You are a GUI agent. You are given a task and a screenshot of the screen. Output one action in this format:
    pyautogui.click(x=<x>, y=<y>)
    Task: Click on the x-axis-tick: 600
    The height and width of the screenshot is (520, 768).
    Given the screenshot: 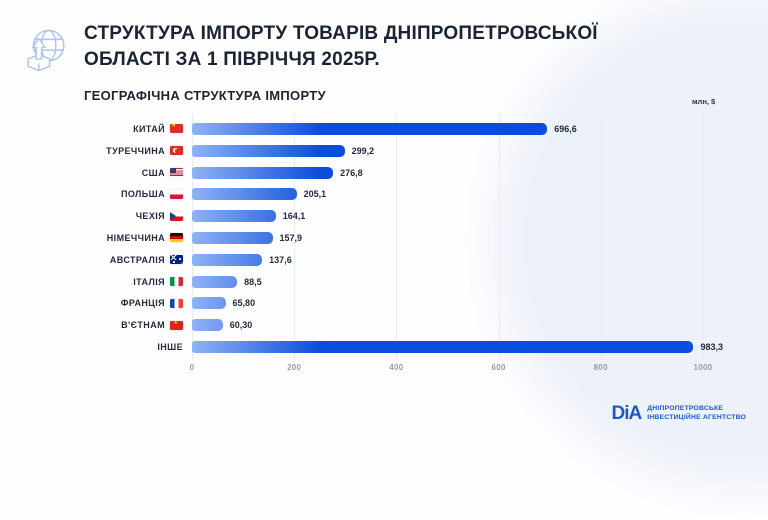 What is the action you would take?
    pyautogui.click(x=498, y=367)
    